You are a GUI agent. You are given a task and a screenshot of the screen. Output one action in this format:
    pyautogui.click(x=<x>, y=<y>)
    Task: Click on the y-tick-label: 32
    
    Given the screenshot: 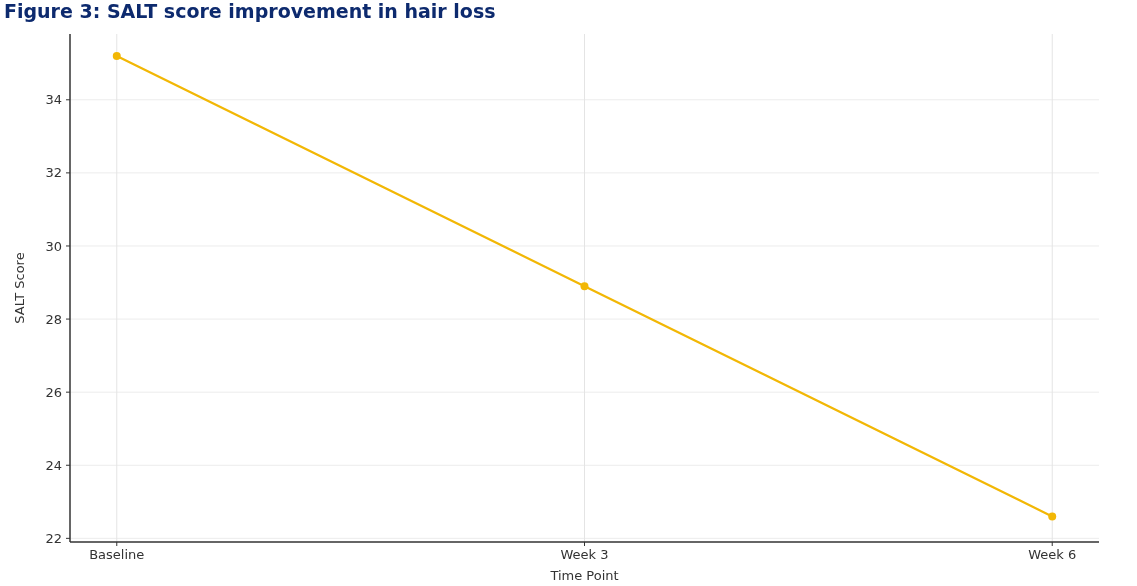 What is the action you would take?
    pyautogui.click(x=53, y=173)
    